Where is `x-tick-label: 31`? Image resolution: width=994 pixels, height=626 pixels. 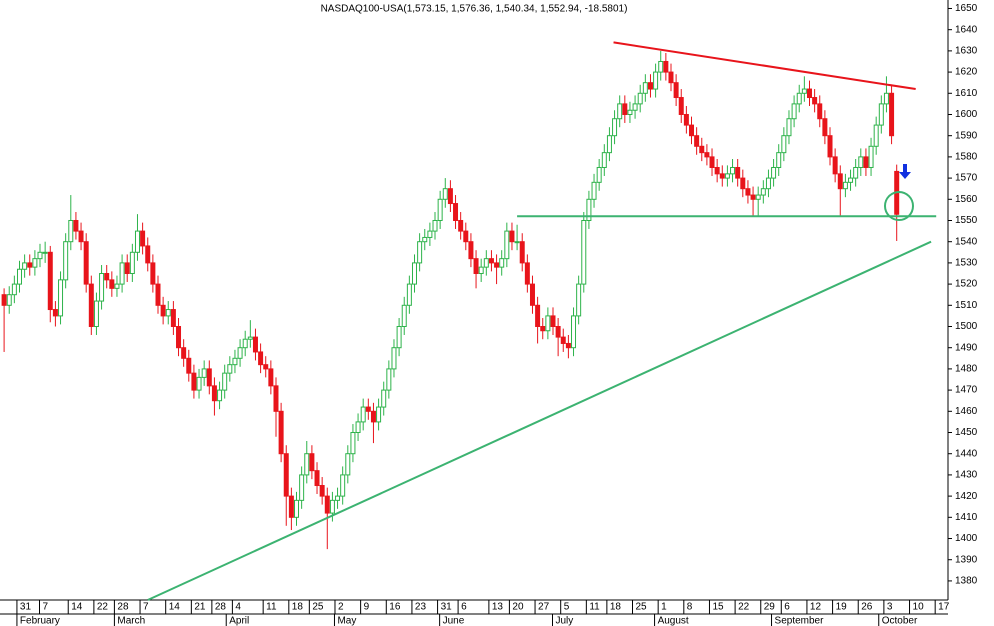
x-tick-label: 31 is located at coordinates (26, 607).